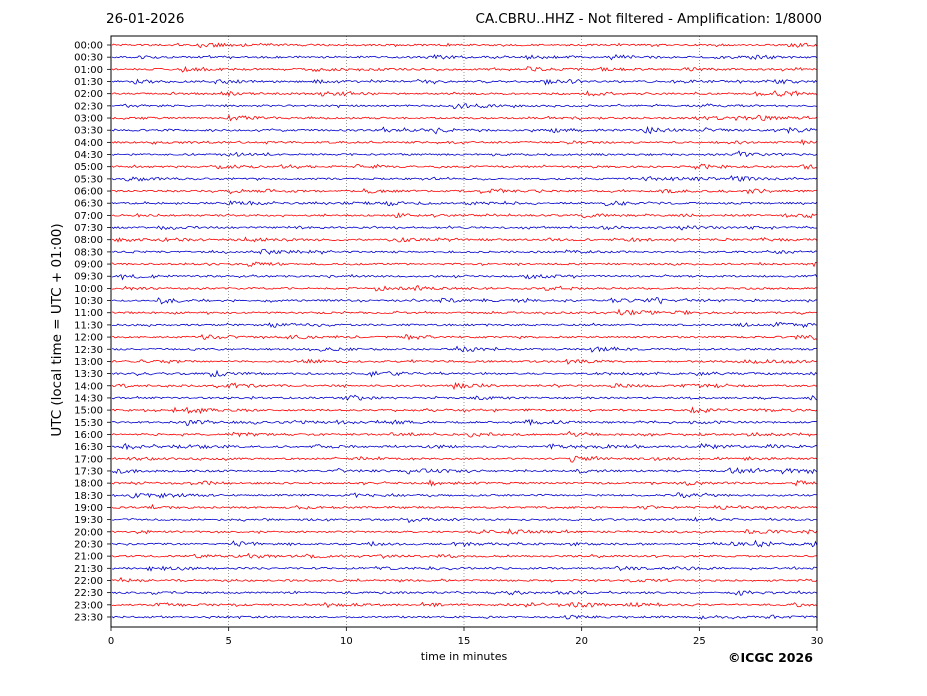 The height and width of the screenshot is (696, 927). I want to click on row-label: 14:30, so click(88, 398).